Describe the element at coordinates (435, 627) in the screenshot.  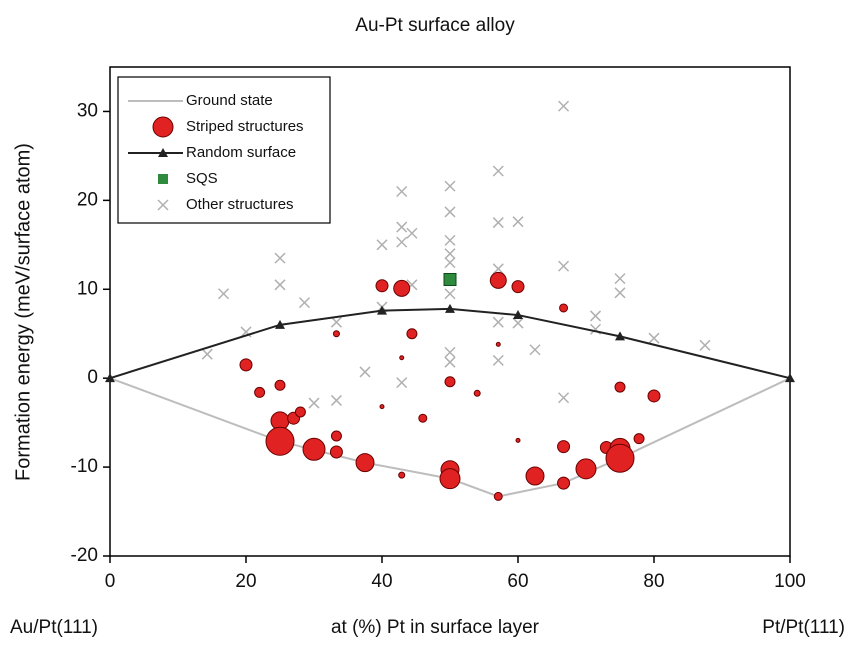
I see `x-axis-label: at (%) Pt in surface layer` at that location.